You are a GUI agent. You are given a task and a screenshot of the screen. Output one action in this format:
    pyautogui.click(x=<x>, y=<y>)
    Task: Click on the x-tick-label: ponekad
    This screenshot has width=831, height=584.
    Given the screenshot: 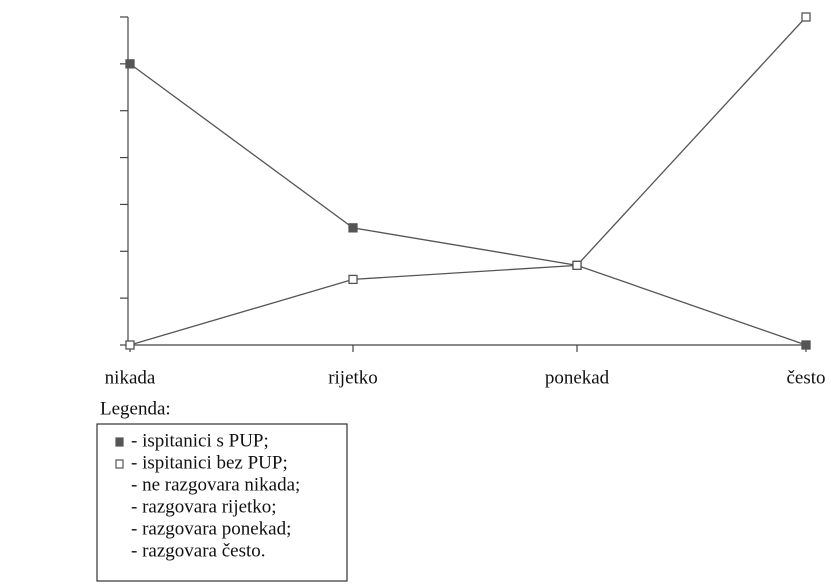 What is the action you would take?
    pyautogui.click(x=577, y=377)
    